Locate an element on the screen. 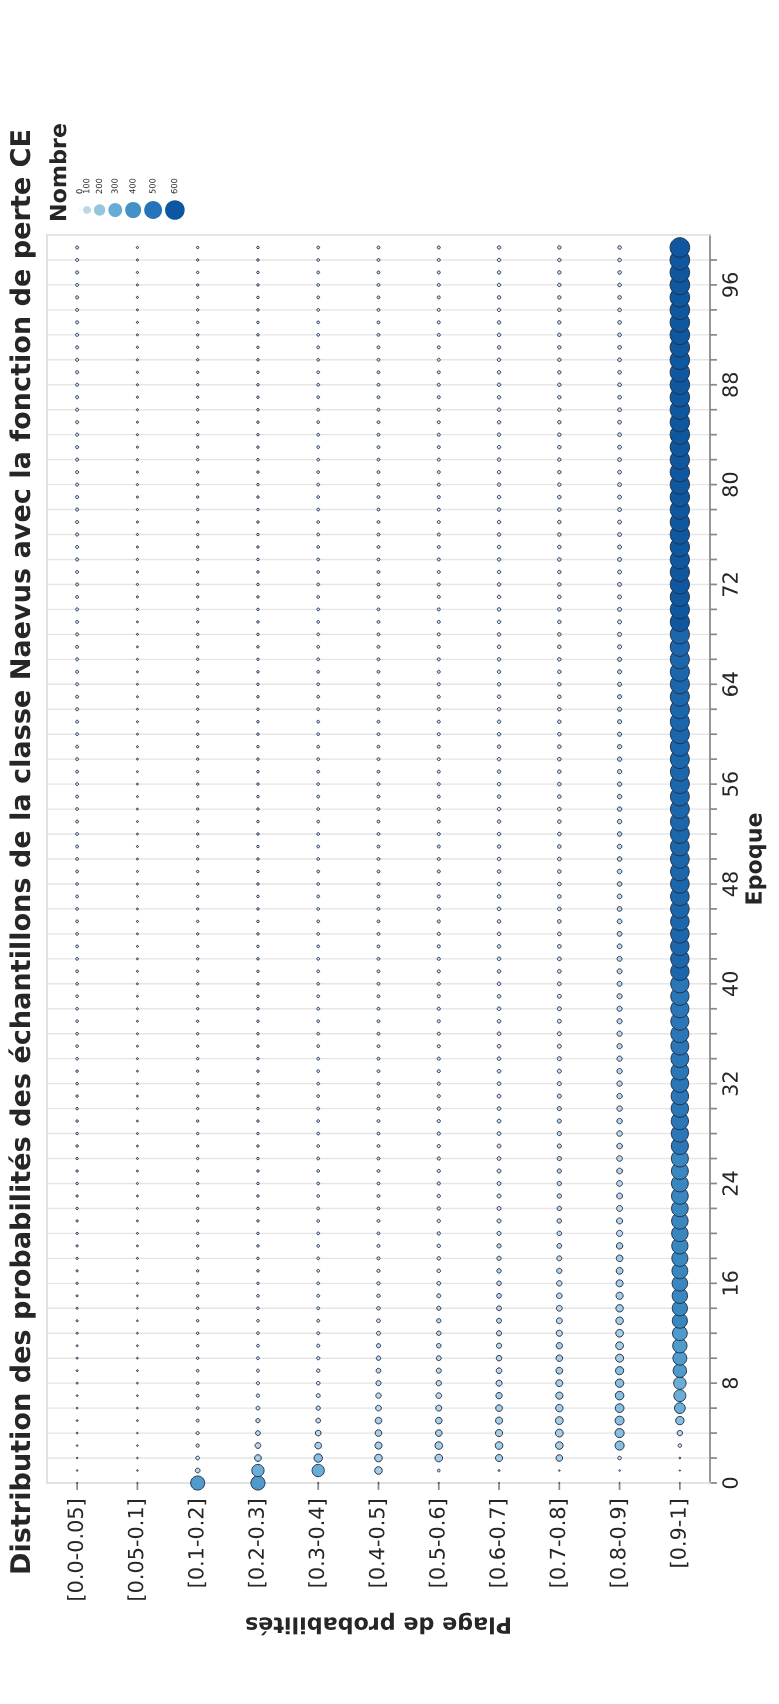 The width and height of the screenshot is (779, 1704). x-tick-label: [0.0-0.05] is located at coordinates (76, 1550).